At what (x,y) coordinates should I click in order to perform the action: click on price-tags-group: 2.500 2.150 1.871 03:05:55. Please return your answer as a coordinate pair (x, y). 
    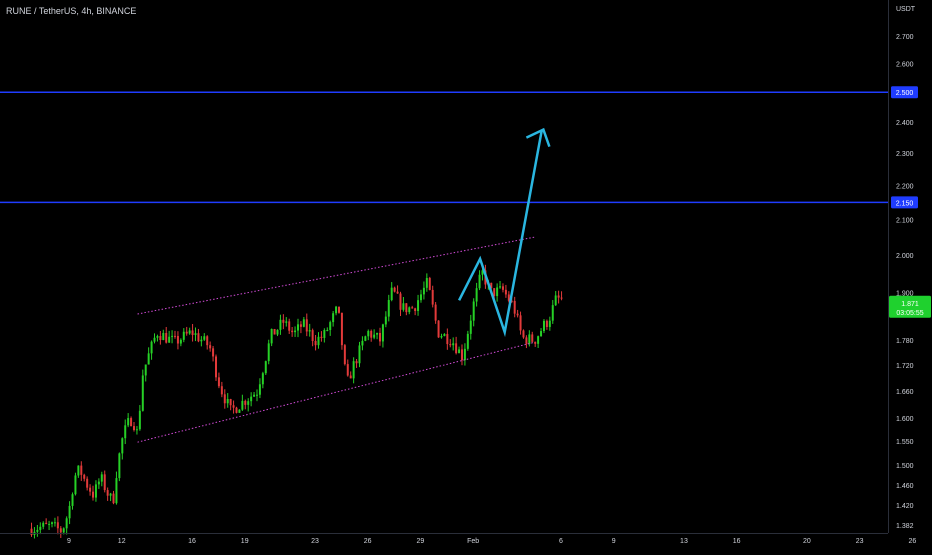
    Looking at the image, I should click on (910, 202).